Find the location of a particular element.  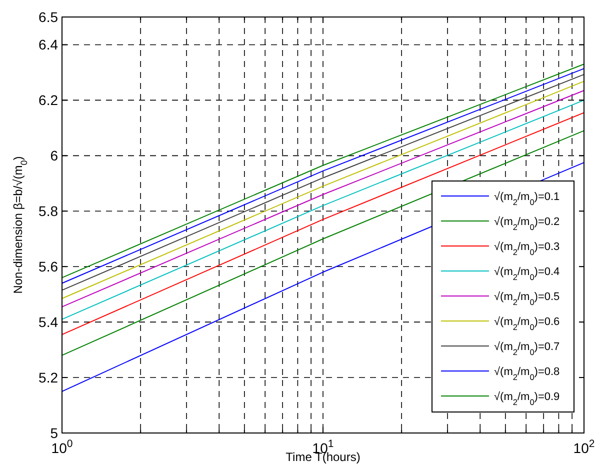

legend-label: √(m$_{2}$/m$_{0}$)=0.6 is located at coordinates (527, 324).